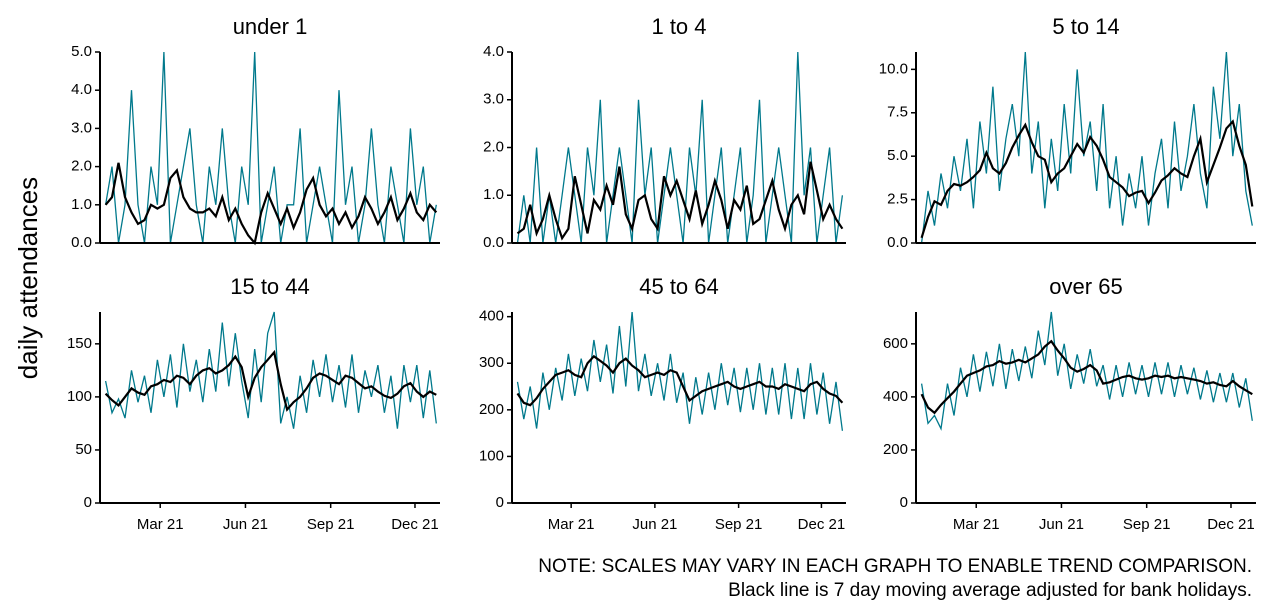 This screenshot has width=1264, height=601. Describe the element at coordinates (897, 199) in the screenshot. I see `y-tick-label: 2.5` at that location.